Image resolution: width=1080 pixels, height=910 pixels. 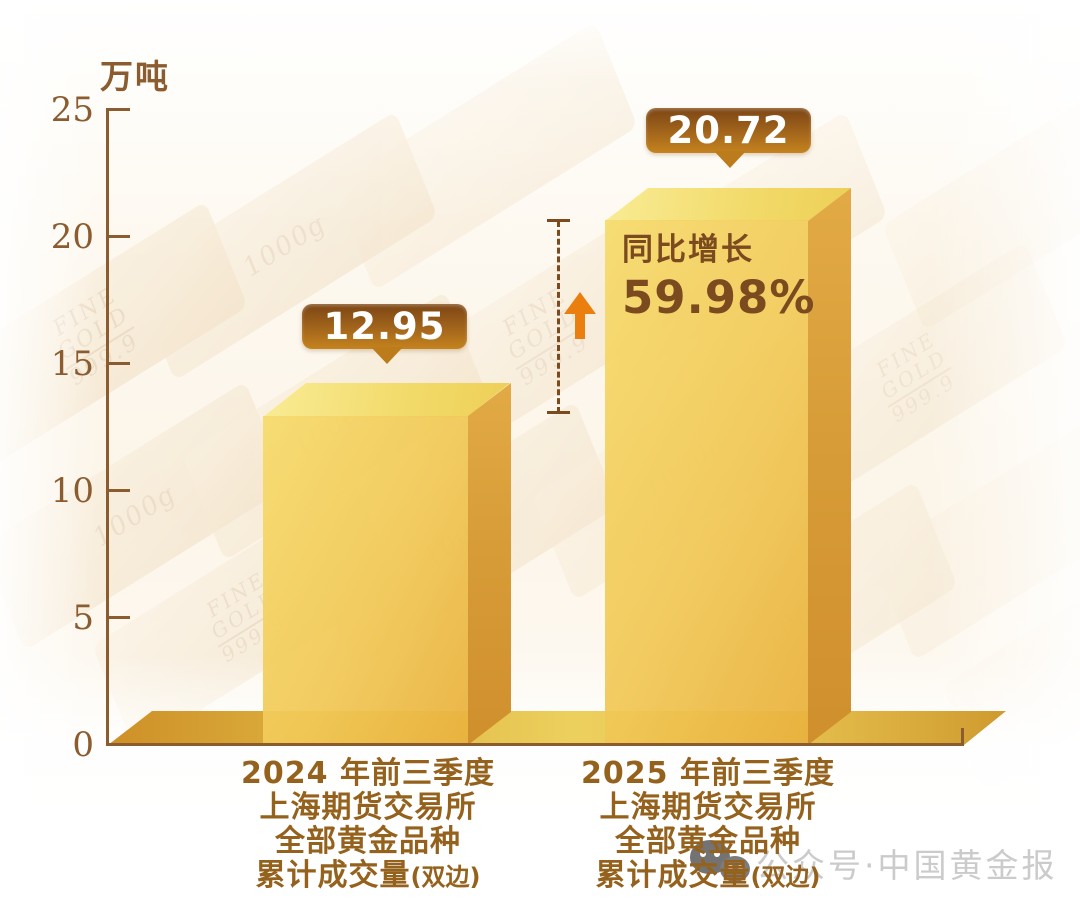 What do you see at coordinates (829, 466) in the screenshot?
I see `bar-2025-side-face` at bounding box center [829, 466].